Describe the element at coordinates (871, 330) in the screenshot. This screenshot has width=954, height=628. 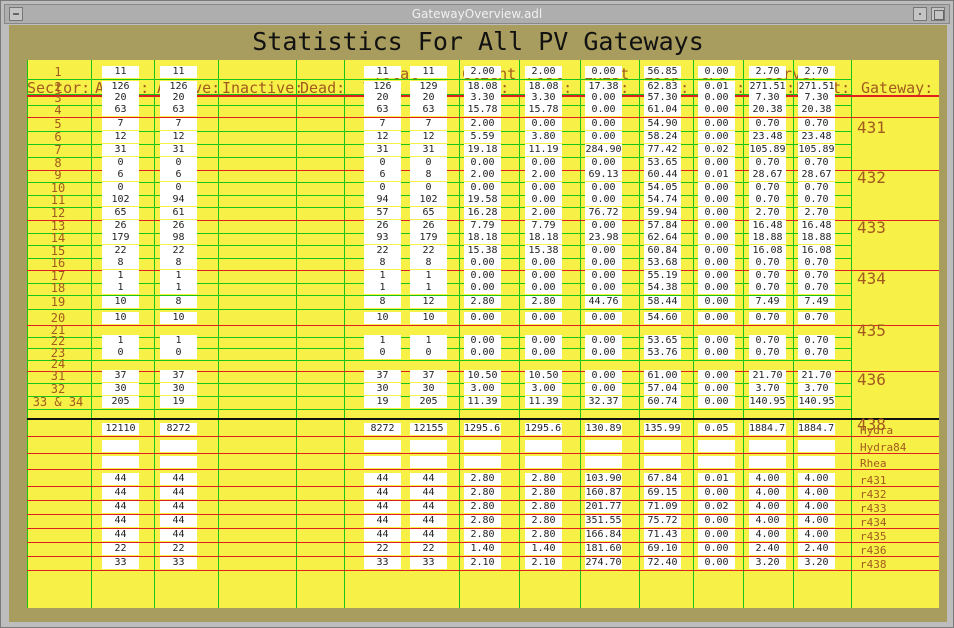
I see `gateway-group-label: 435` at that location.